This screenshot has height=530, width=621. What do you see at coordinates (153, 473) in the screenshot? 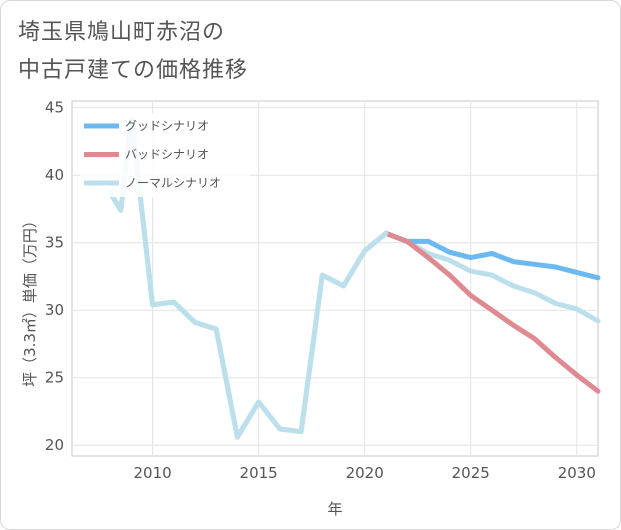
I see `x-tick-label: 2010` at bounding box center [153, 473].